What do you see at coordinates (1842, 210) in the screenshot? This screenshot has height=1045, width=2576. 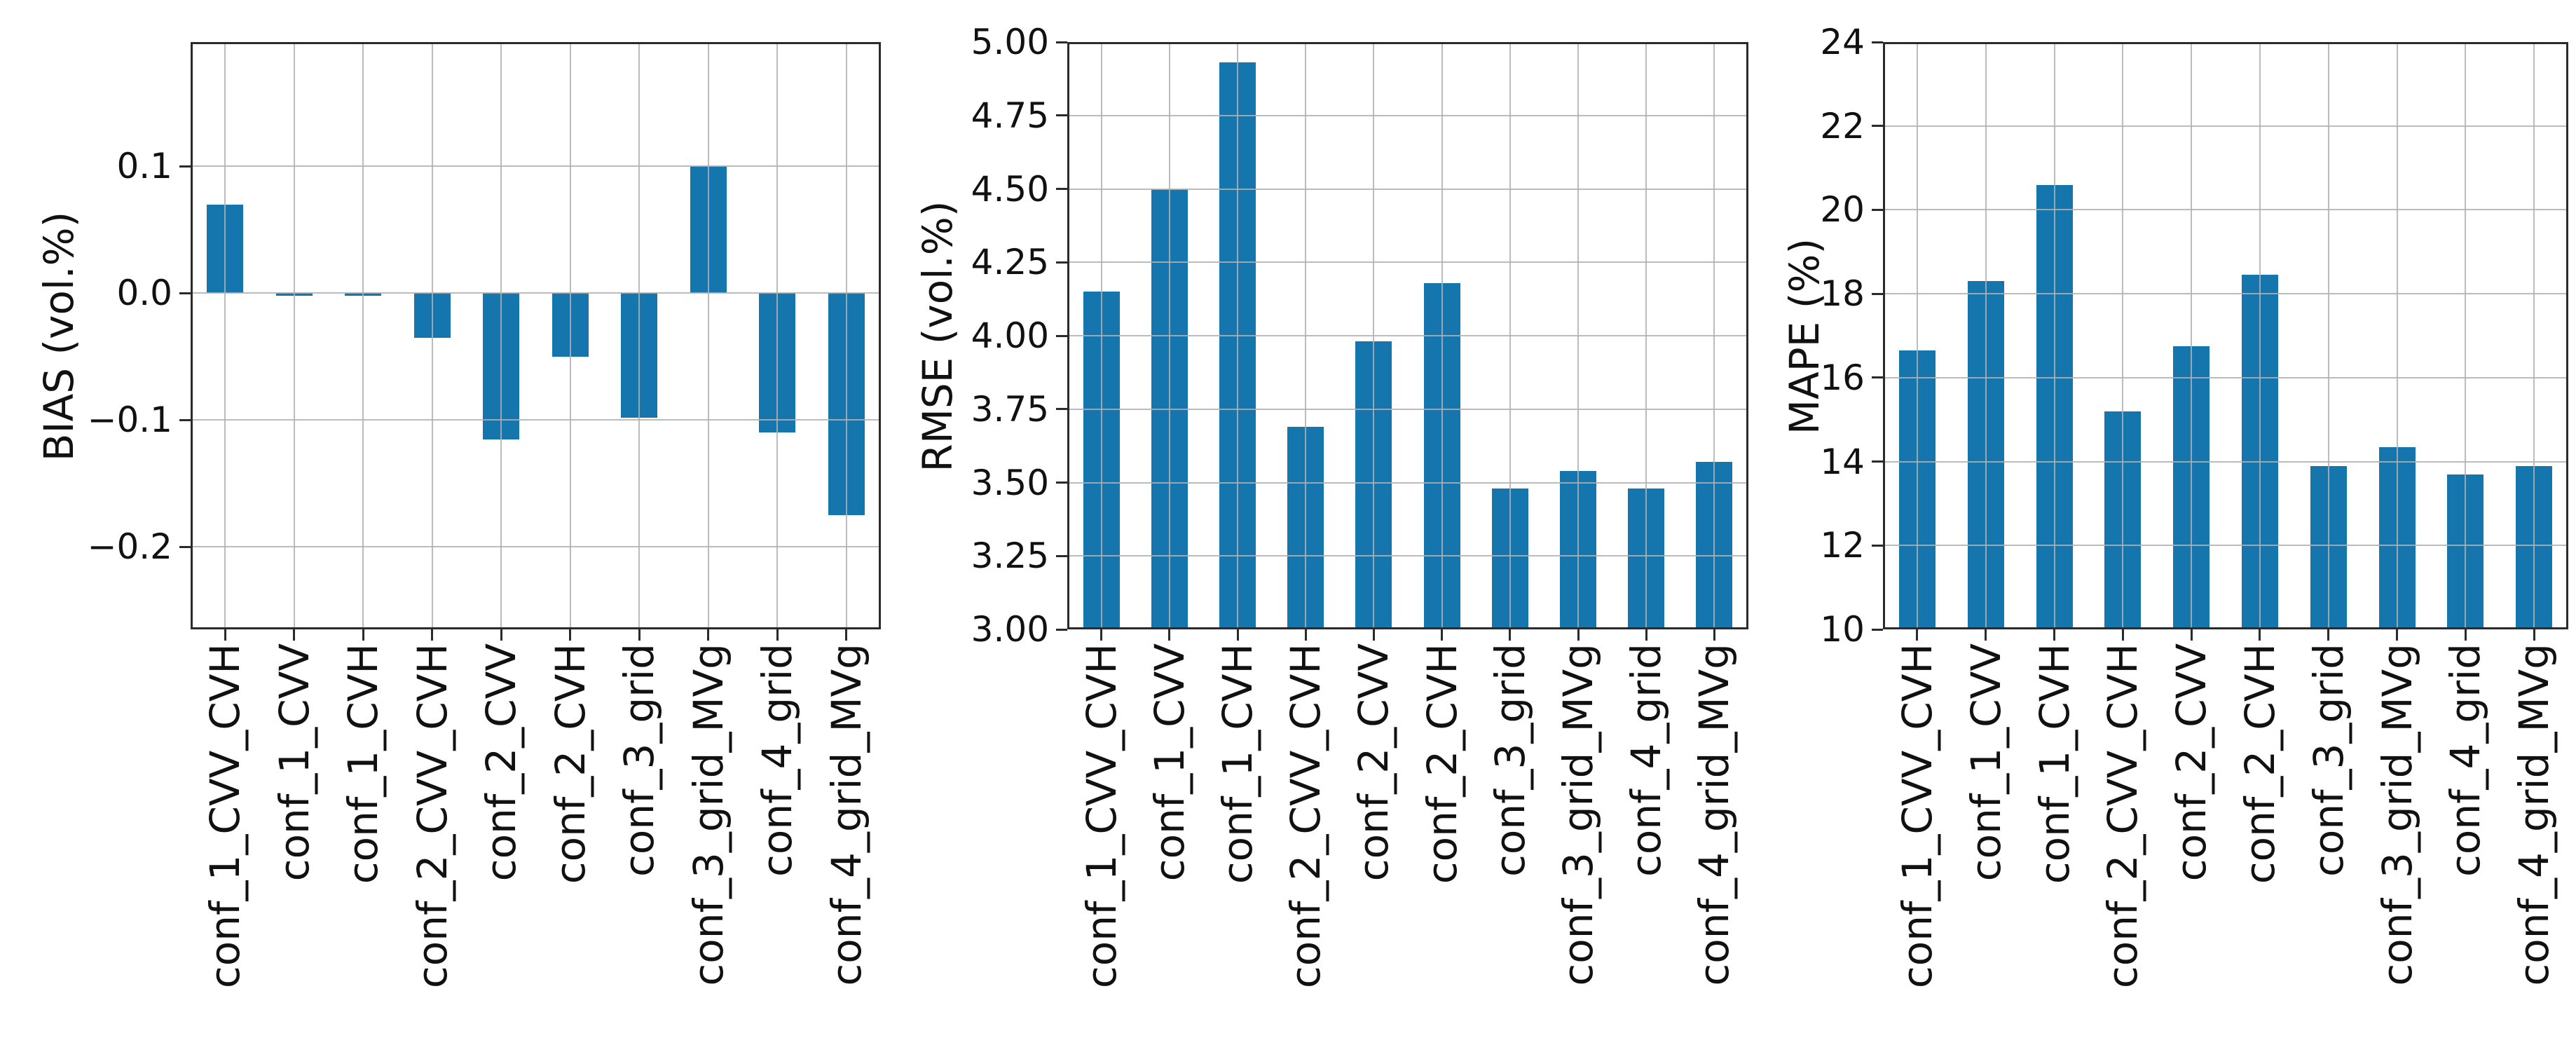 I see `y-tick-label: 20` at bounding box center [1842, 210].